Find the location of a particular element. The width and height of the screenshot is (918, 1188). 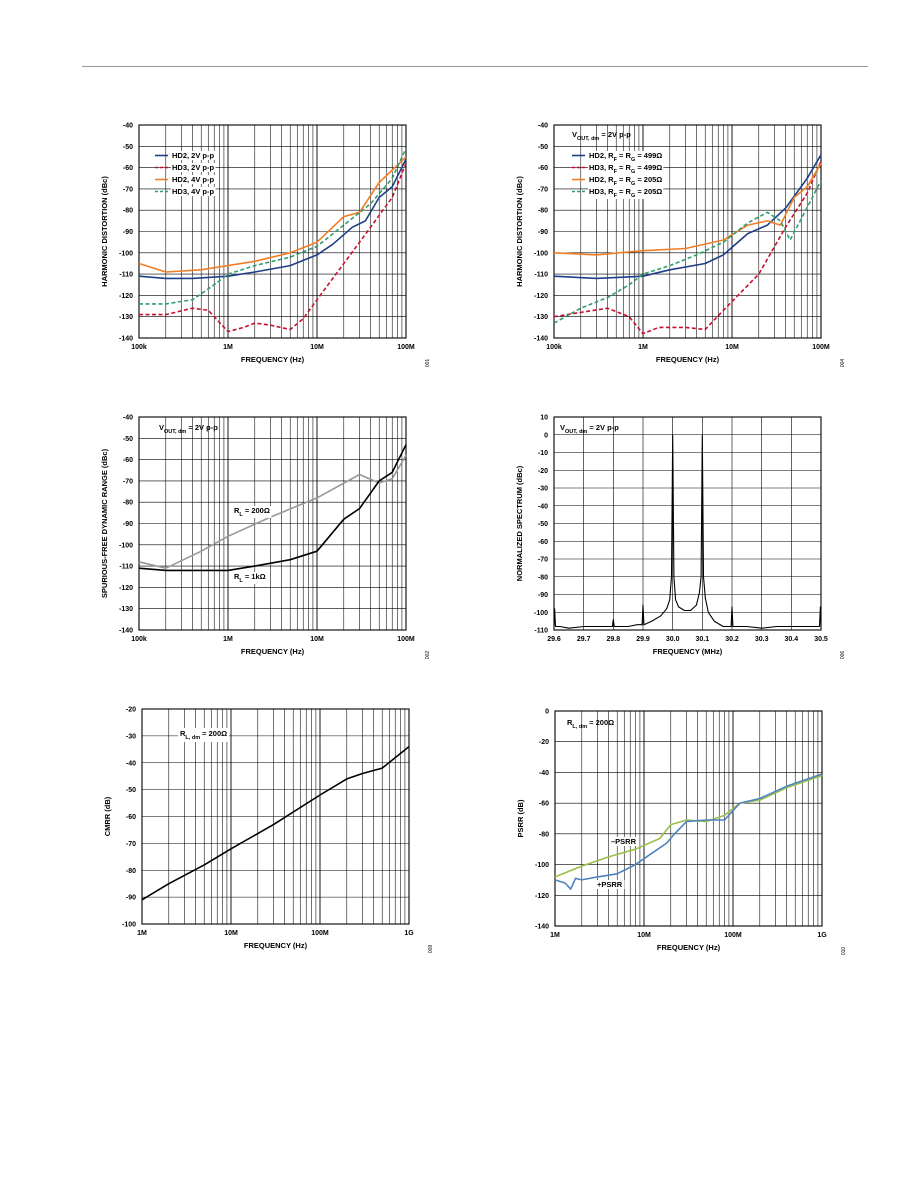

curve-label: –PSRR is located at coordinates (624, 841).